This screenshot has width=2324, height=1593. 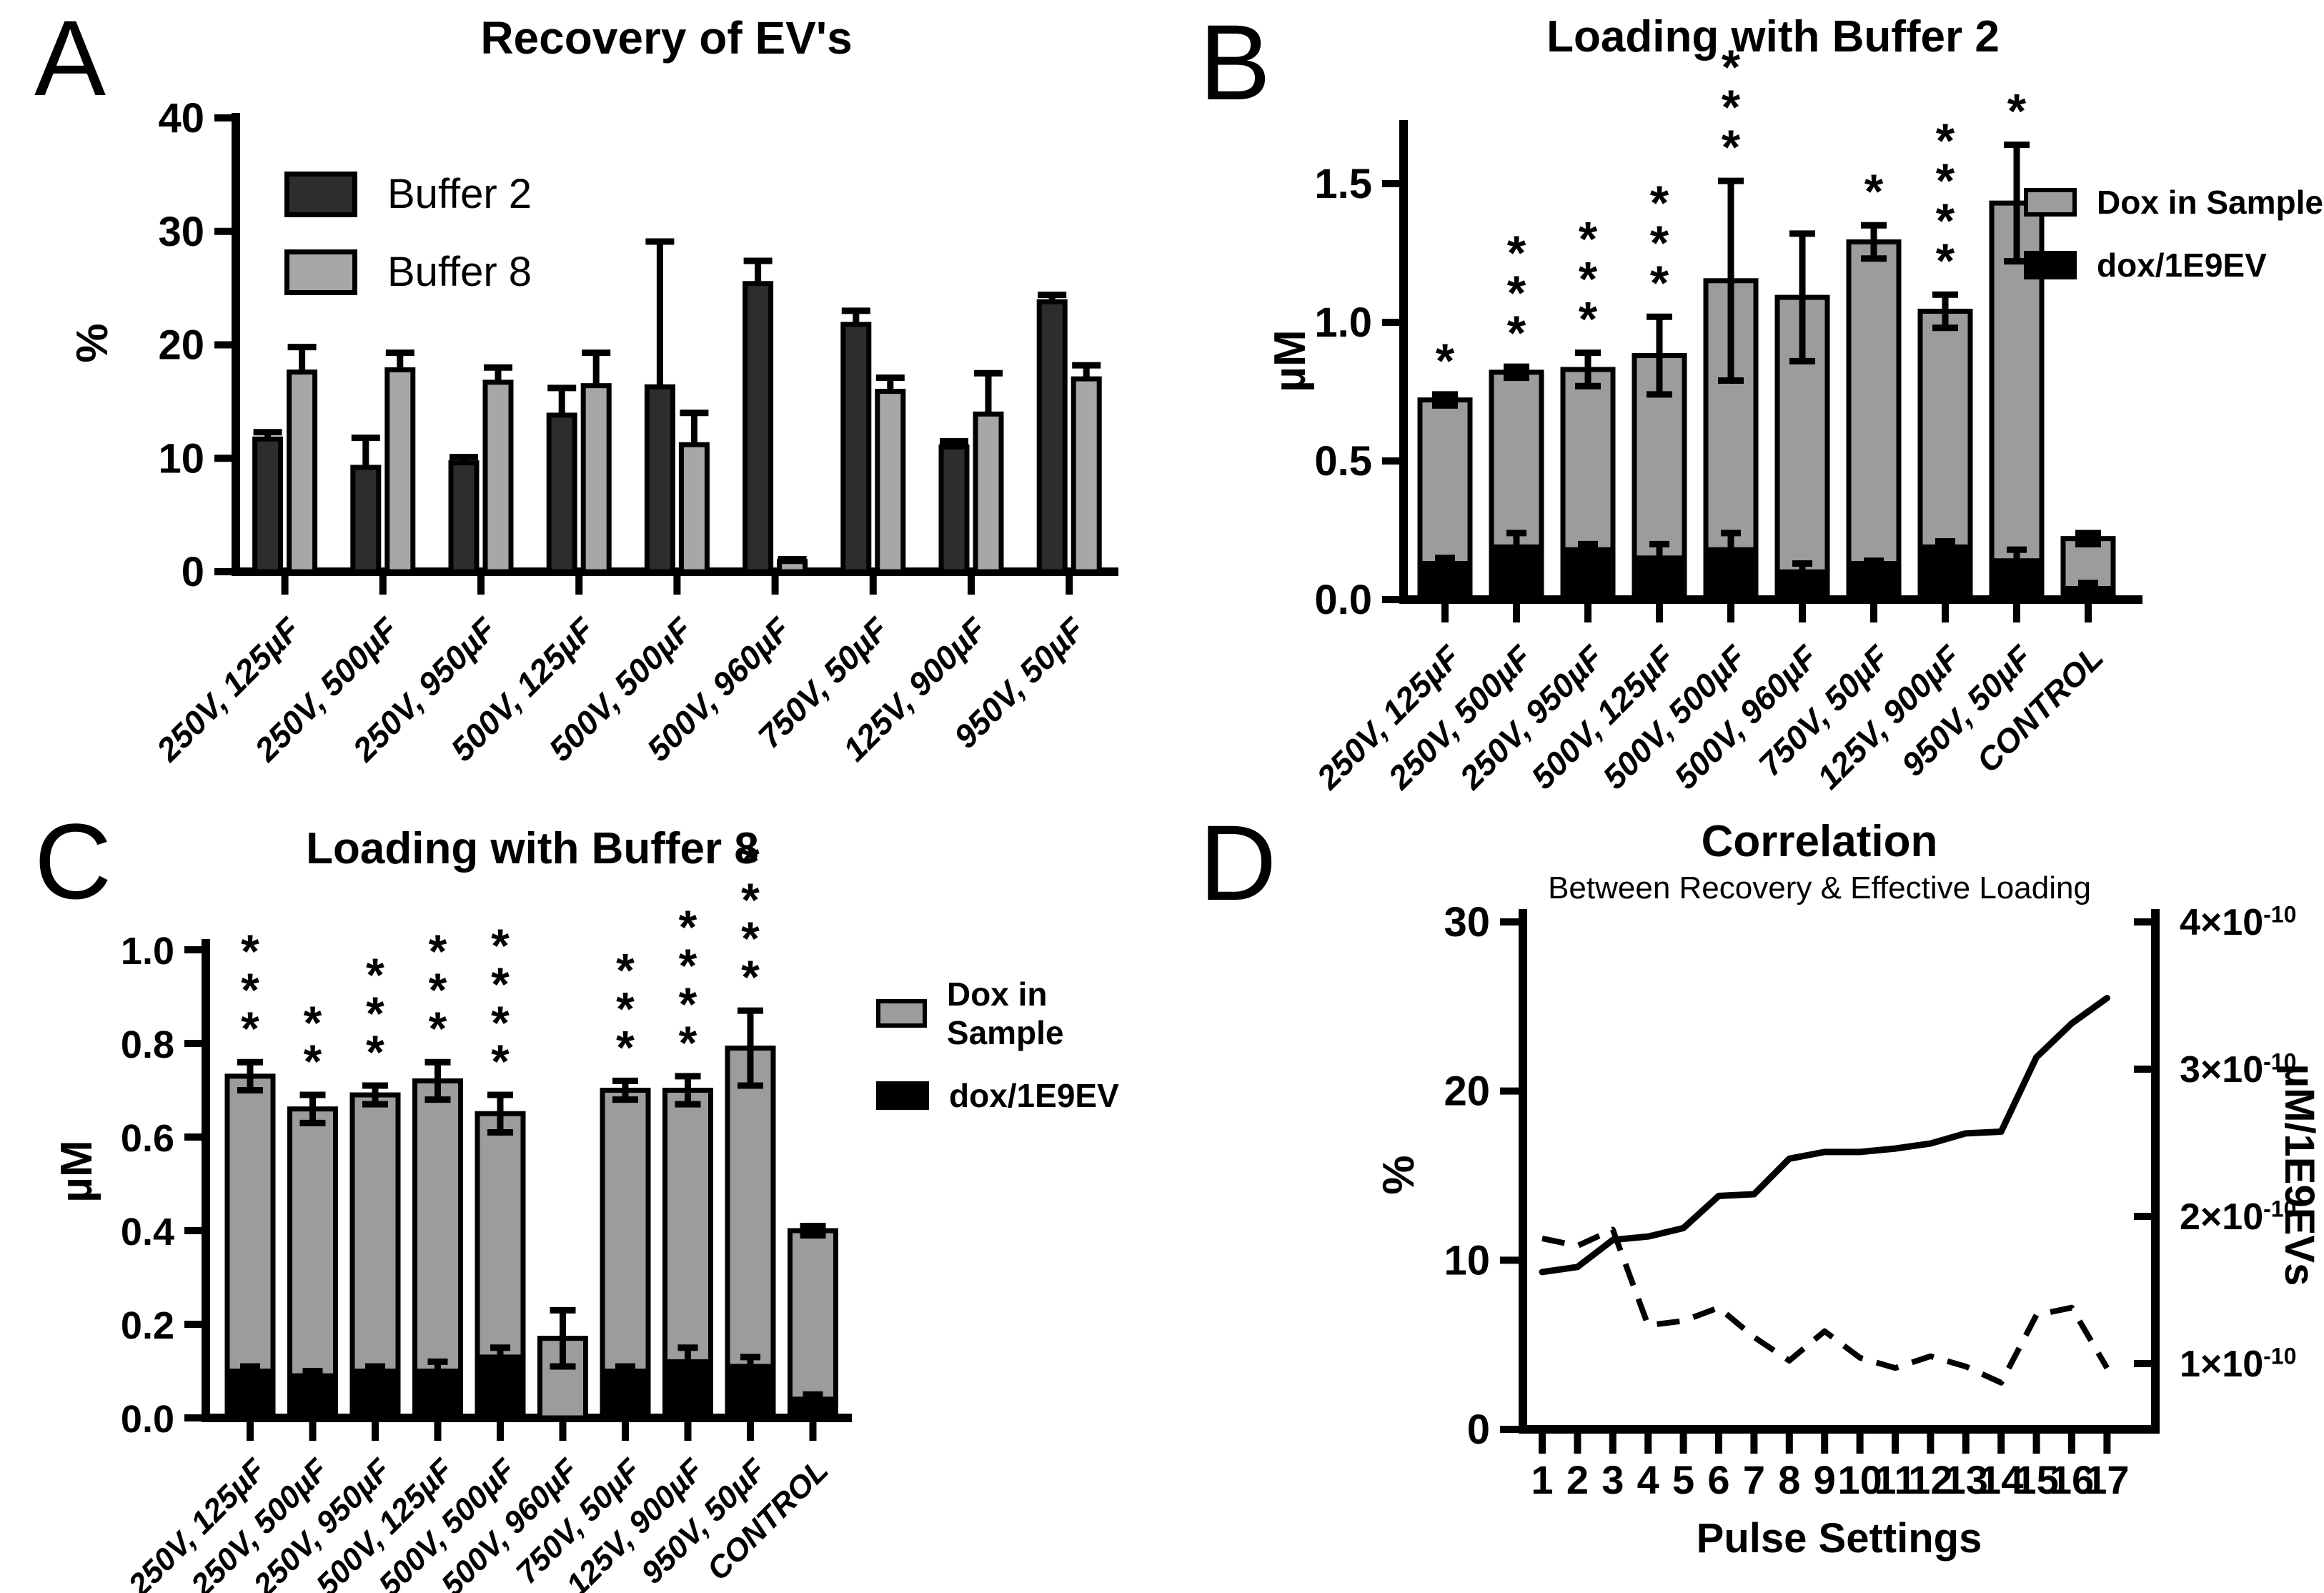 I want to click on x-axis-label: Pulse Settings, so click(x=1839, y=1538).